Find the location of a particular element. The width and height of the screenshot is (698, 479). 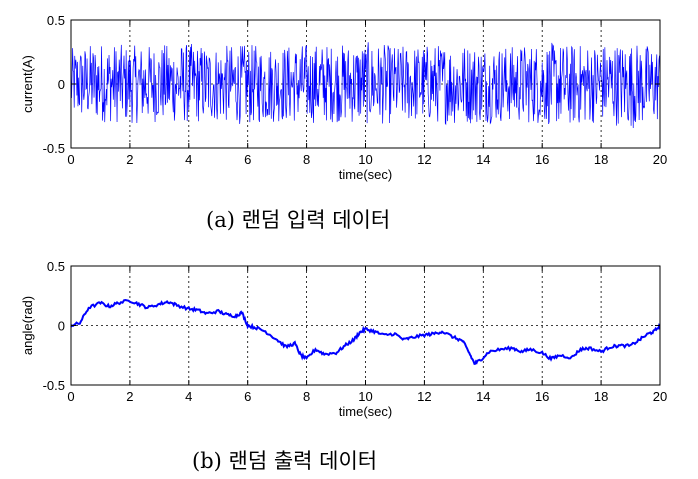

y-axis-label: current(A) is located at coordinates (27, 84).